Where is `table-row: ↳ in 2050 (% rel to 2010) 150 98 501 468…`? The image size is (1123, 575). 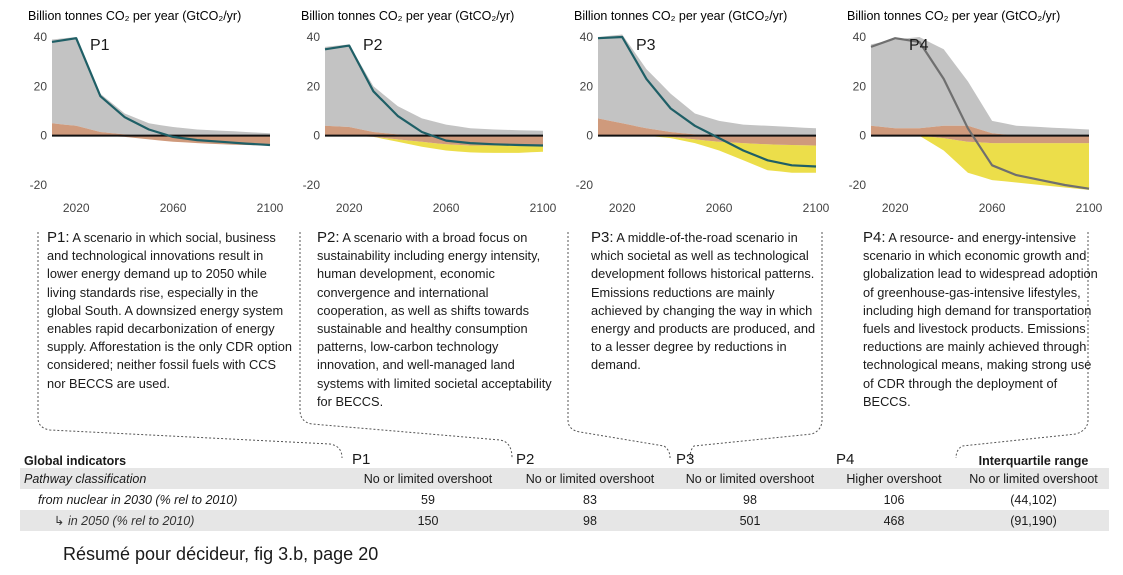
table-row: ↳ in 2050 (% rel to 2010) 150 98 501 468… is located at coordinates (564, 520).